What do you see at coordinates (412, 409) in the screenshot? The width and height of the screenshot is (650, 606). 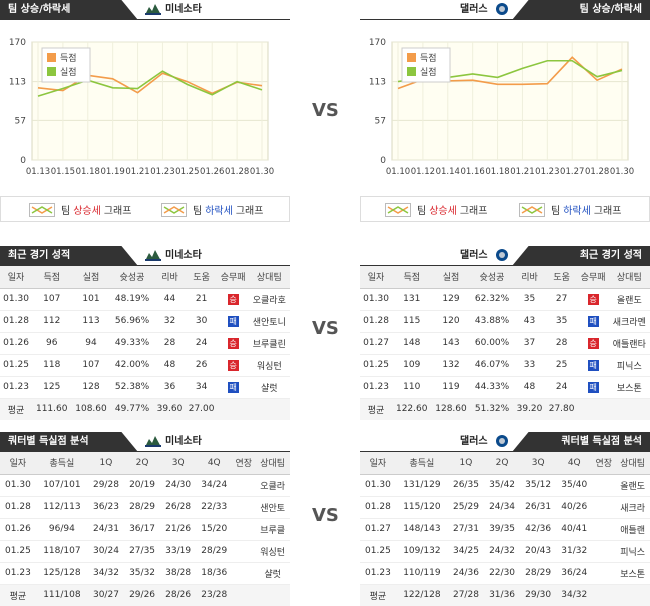 I see `average-cell: 122.60` at bounding box center [412, 409].